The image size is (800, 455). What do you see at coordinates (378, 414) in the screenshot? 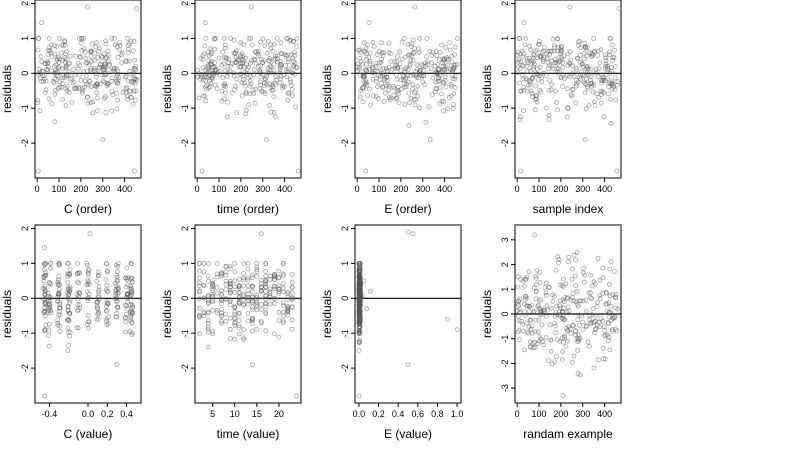
I see `x-tick-label: 0.2` at bounding box center [378, 414].